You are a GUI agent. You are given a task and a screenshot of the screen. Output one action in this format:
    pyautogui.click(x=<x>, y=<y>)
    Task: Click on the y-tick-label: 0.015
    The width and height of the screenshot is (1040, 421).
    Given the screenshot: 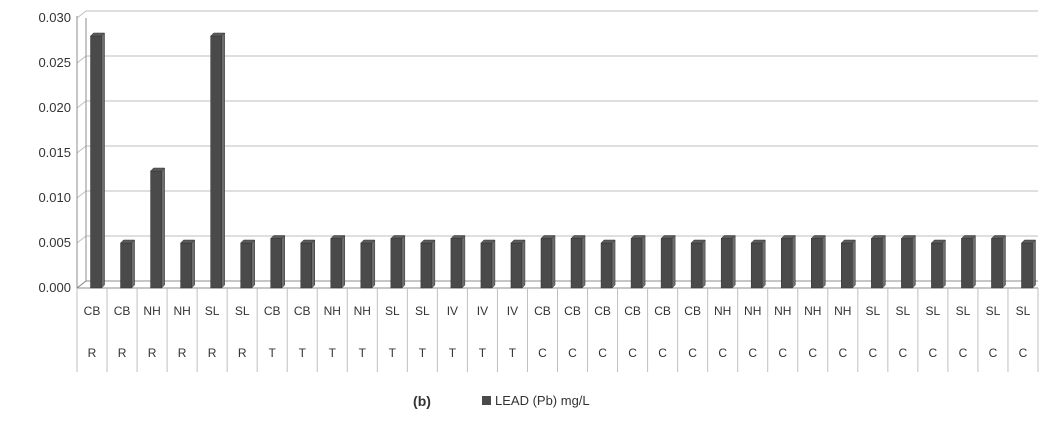 What is the action you would take?
    pyautogui.click(x=54, y=152)
    